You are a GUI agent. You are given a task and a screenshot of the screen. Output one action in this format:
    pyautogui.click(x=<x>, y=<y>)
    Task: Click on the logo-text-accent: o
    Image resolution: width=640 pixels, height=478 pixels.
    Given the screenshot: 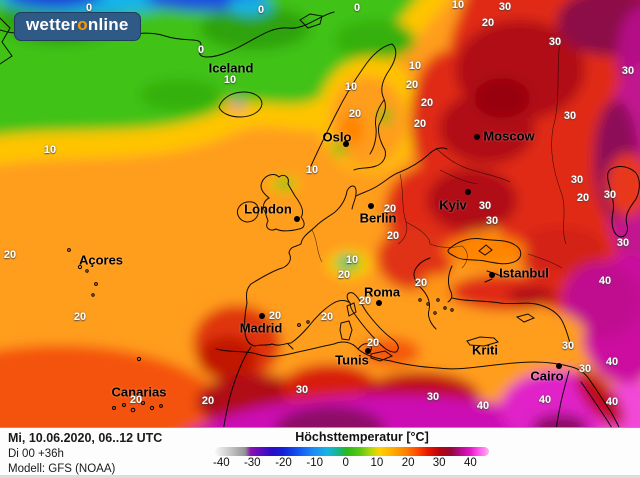 What is the action you would take?
    pyautogui.click(x=82, y=24)
    